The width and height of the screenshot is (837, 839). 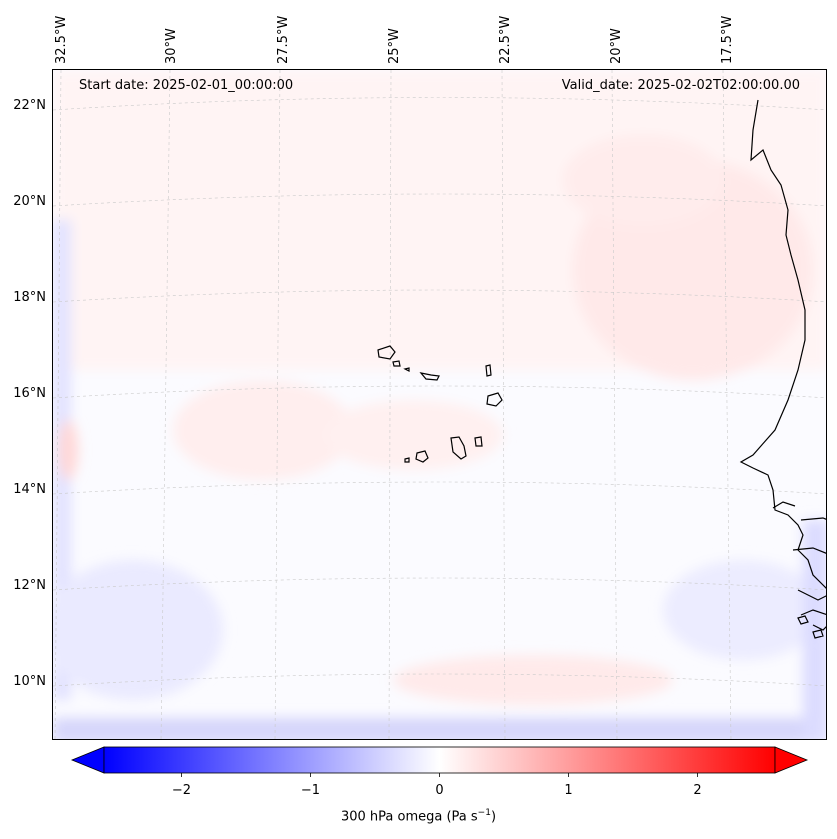 What do you see at coordinates (138, 630) in the screenshot?
I see `field-negative-sw` at bounding box center [138, 630].